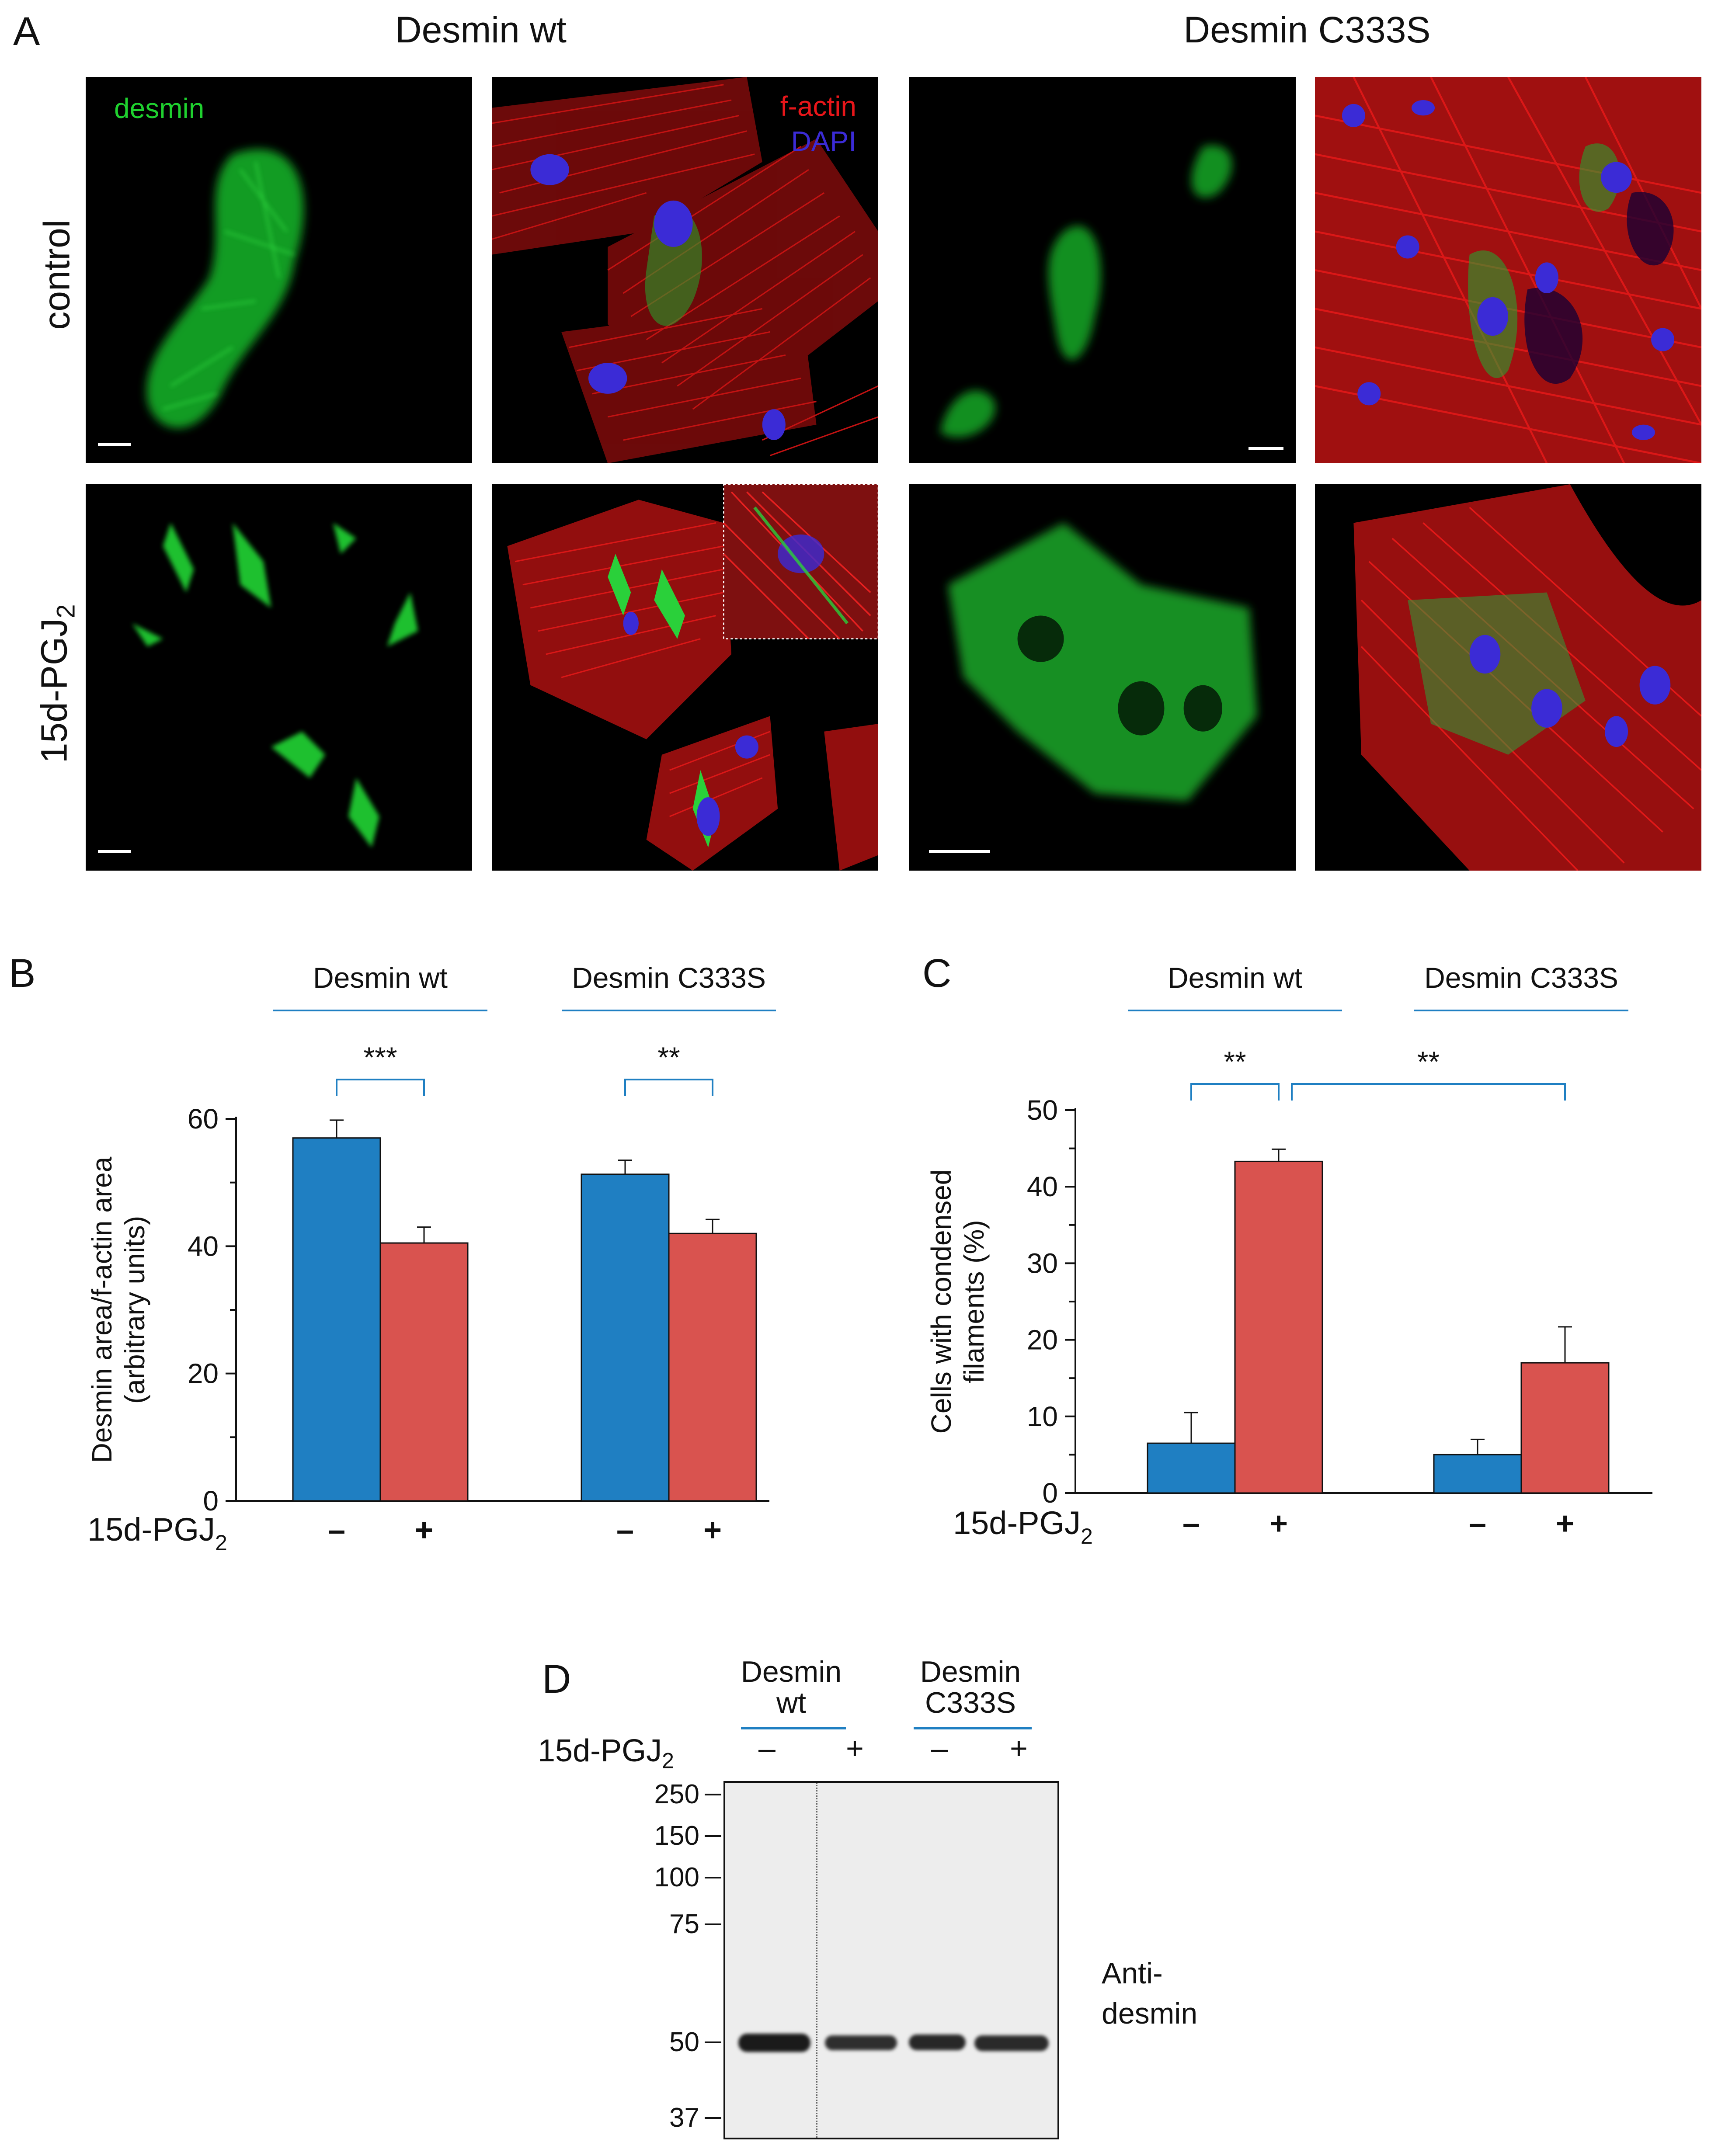 This screenshot has width=1718, height=2156. Describe the element at coordinates (971, 1671) in the screenshot. I see `blot-group-c333s-line1: Desmin` at that location.